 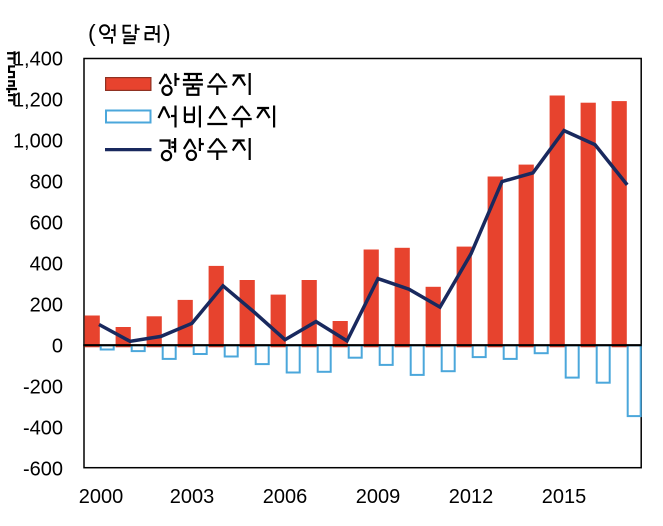 I want to click on svg-text: 1,200, so click(x=38, y=100).